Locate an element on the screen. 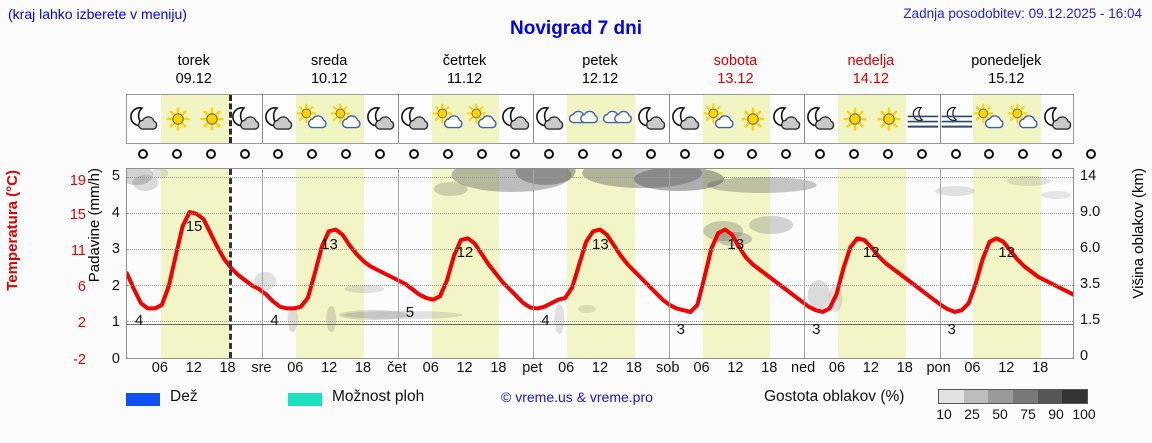  density-tick-label: 25 is located at coordinates (972, 414).